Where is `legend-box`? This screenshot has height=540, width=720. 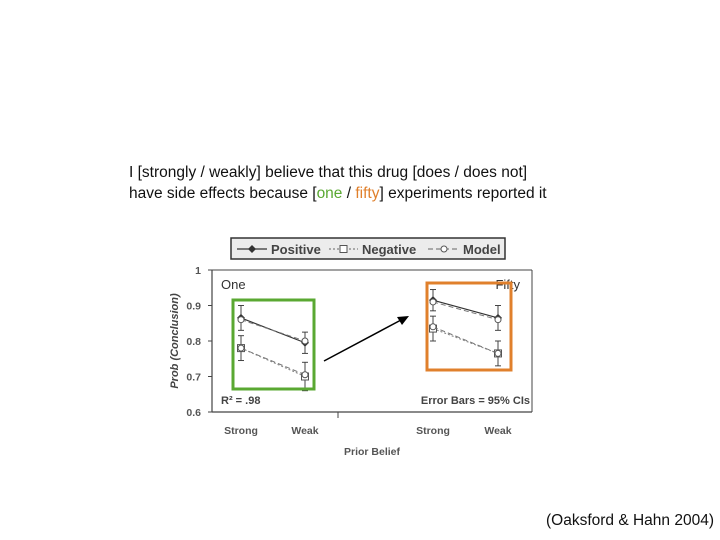 legend-box is located at coordinates (368, 248).